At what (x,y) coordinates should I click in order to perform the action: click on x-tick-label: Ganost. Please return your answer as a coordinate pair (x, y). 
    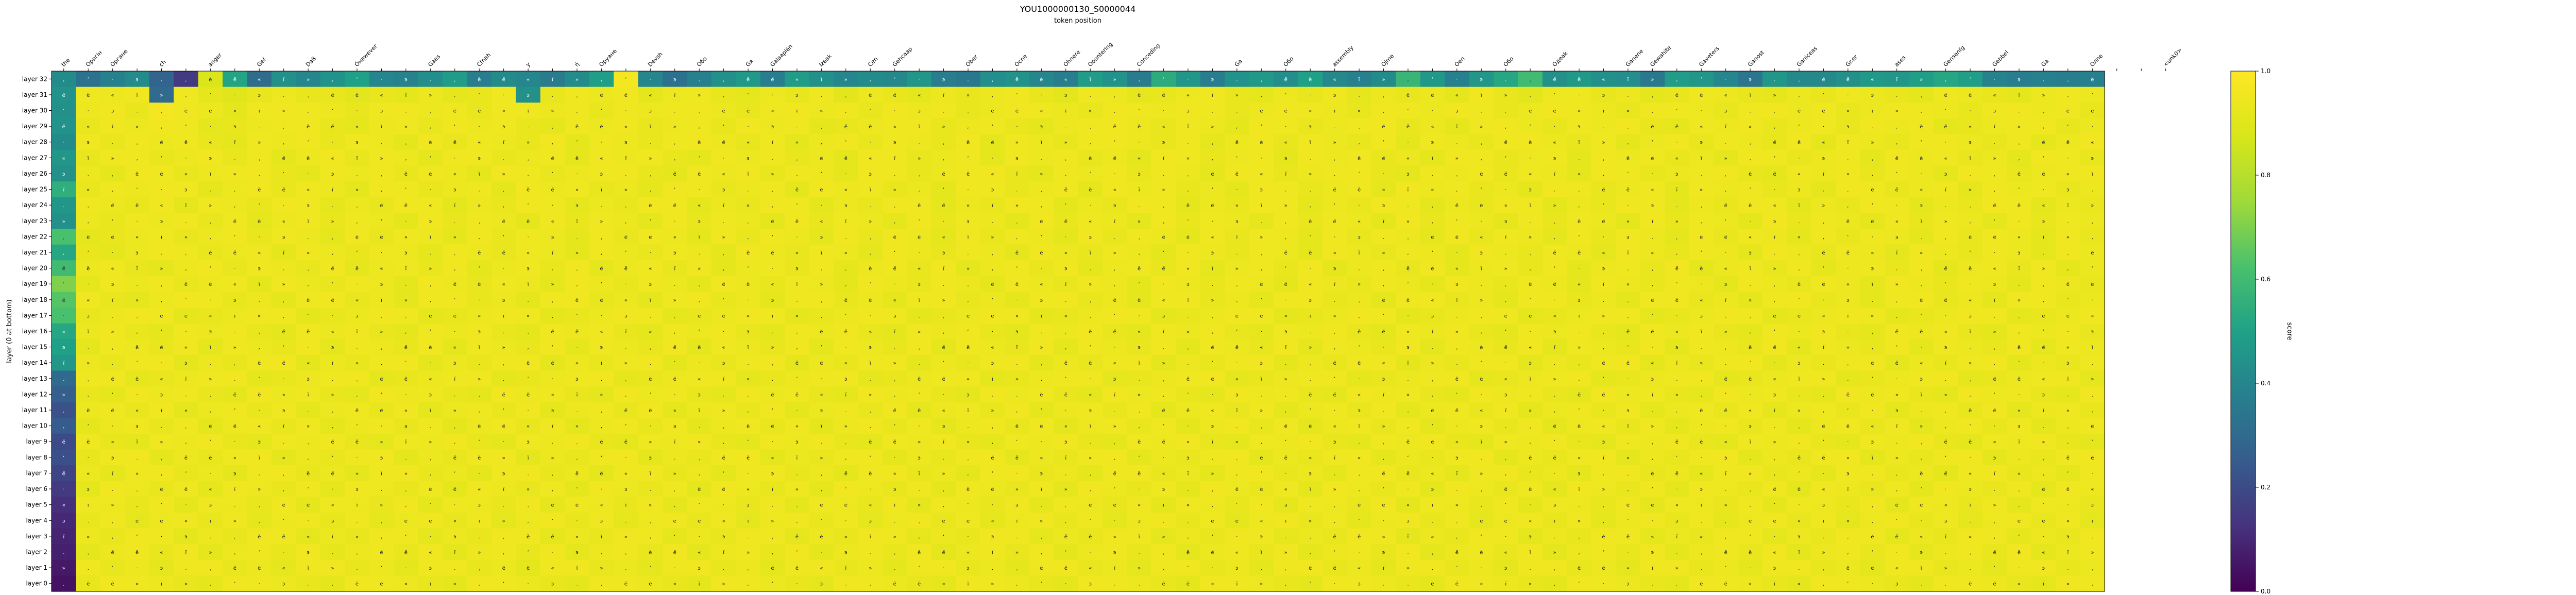
    Looking at the image, I should click on (1756, 58).